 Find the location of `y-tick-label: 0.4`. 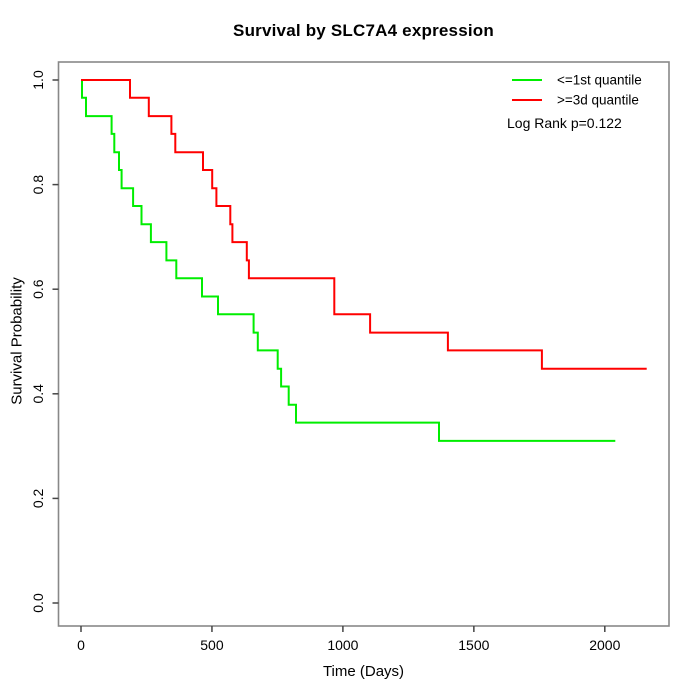

y-tick-label: 0.4 is located at coordinates (38, 394).